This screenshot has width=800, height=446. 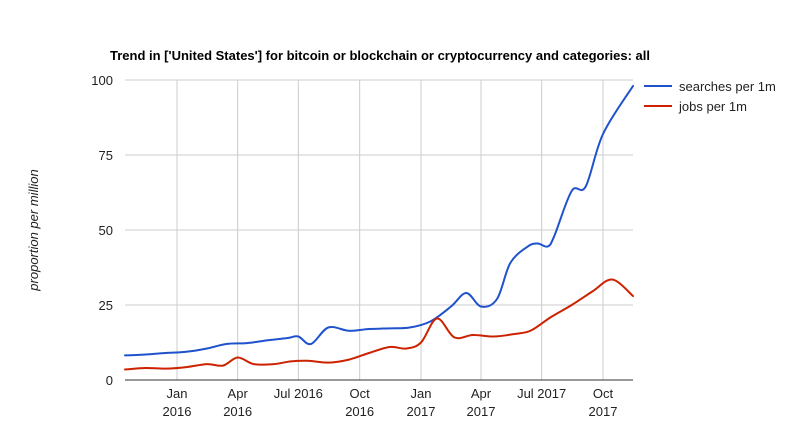 What do you see at coordinates (360, 393) in the screenshot?
I see `x-tick-label-3: Oct` at bounding box center [360, 393].